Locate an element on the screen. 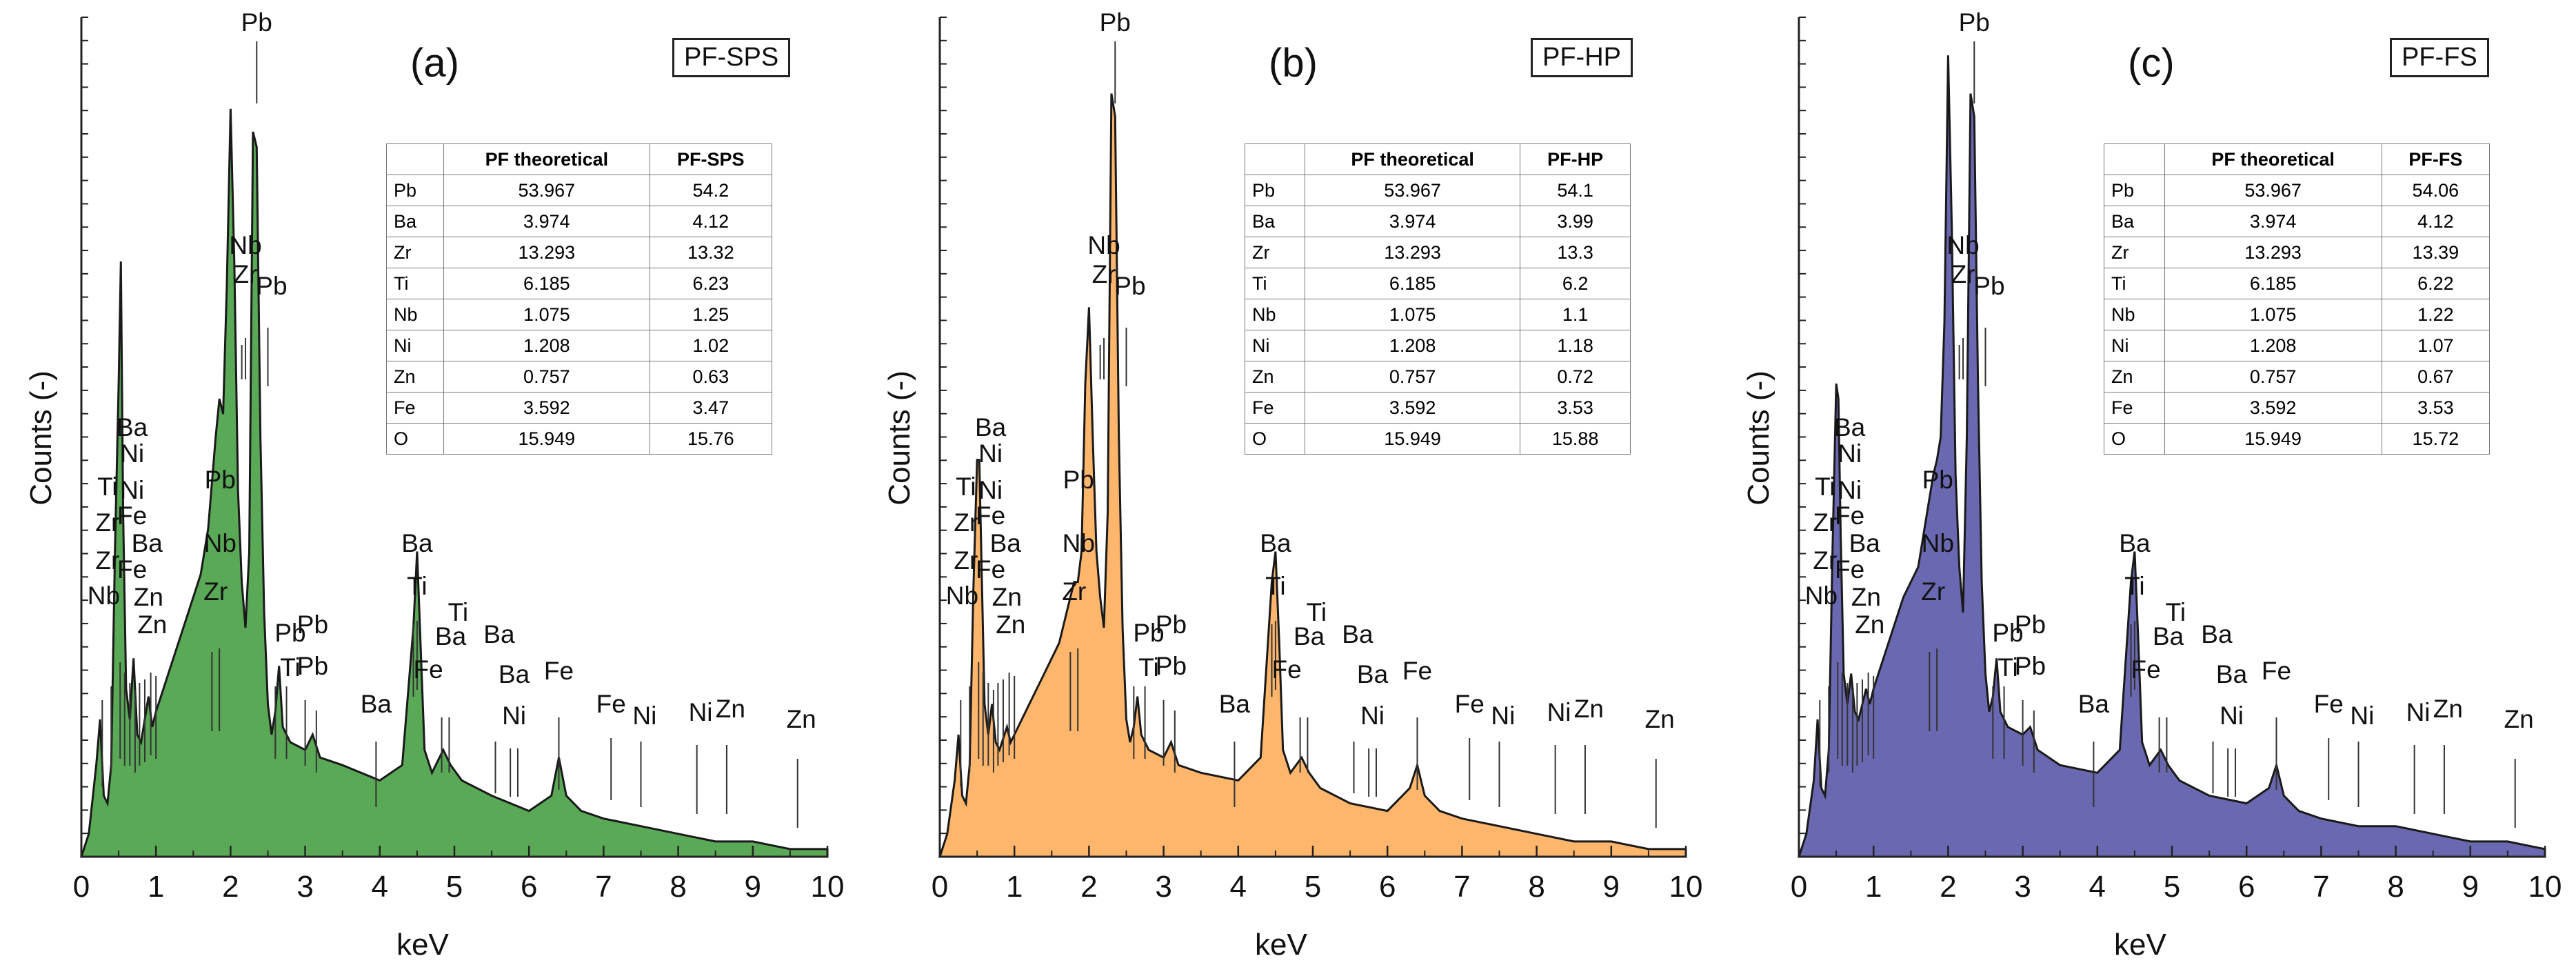 Image resolution: width=2576 pixels, height=974 pixels. value-cell: 1.075 is located at coordinates (546, 314).